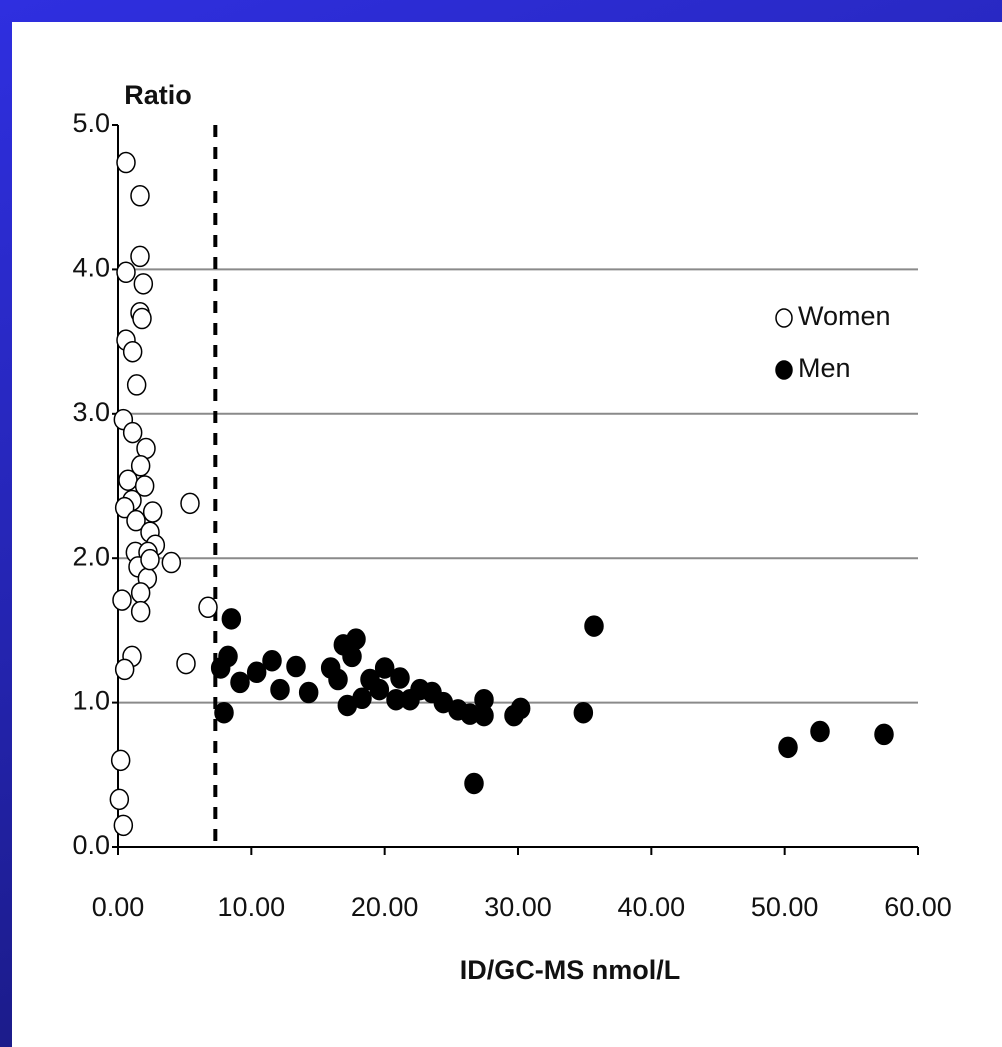  Describe the element at coordinates (91, 701) in the screenshot. I see `y-tick-label: 1.0` at that location.